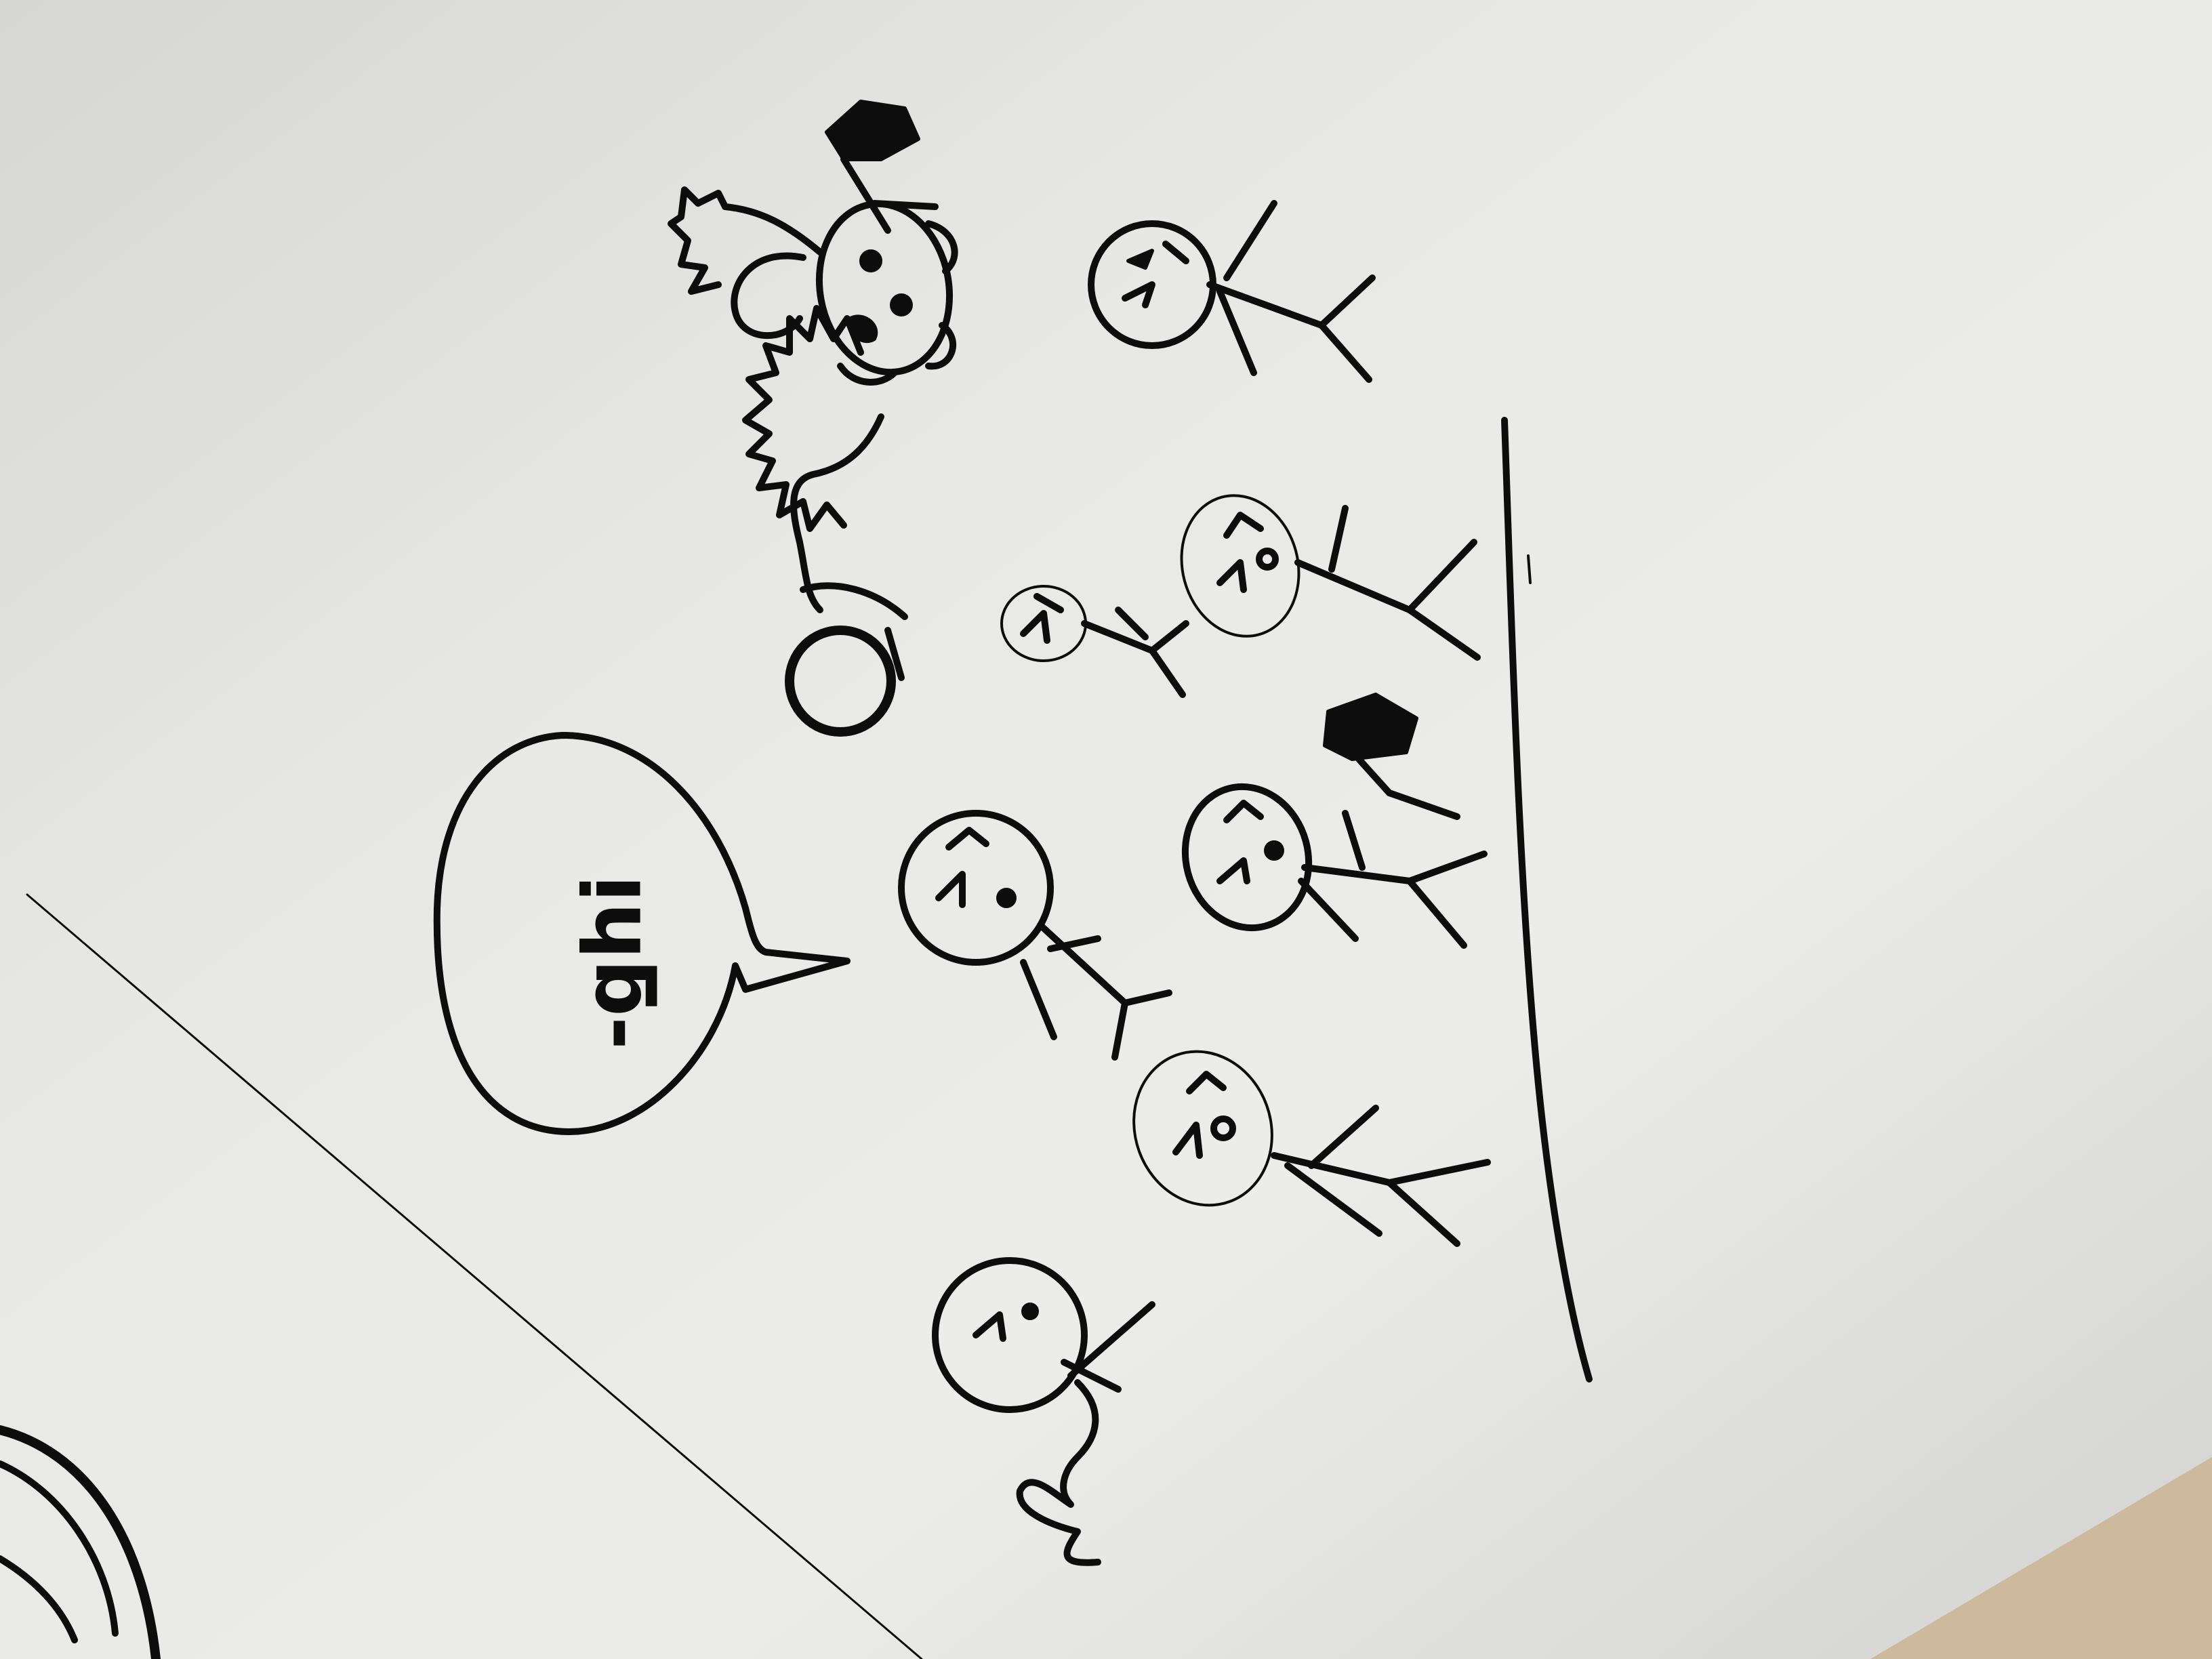 The height and width of the screenshot is (1659, 2212). I want to click on speech-bubble: ᴉɥƃ-, so click(642, 934).